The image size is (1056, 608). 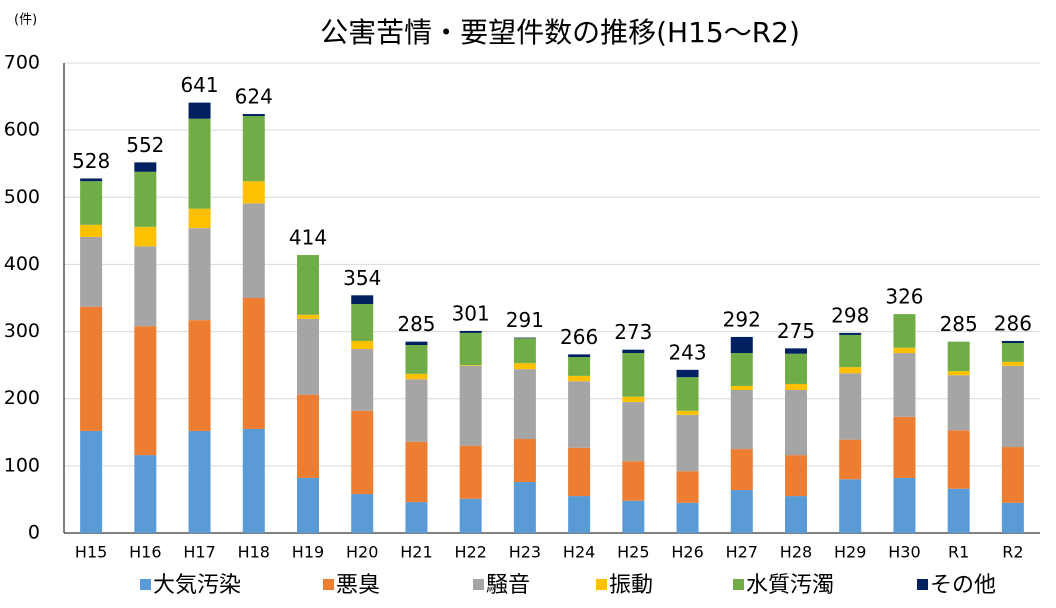 I want to click on total-label: 326, so click(x=904, y=297).